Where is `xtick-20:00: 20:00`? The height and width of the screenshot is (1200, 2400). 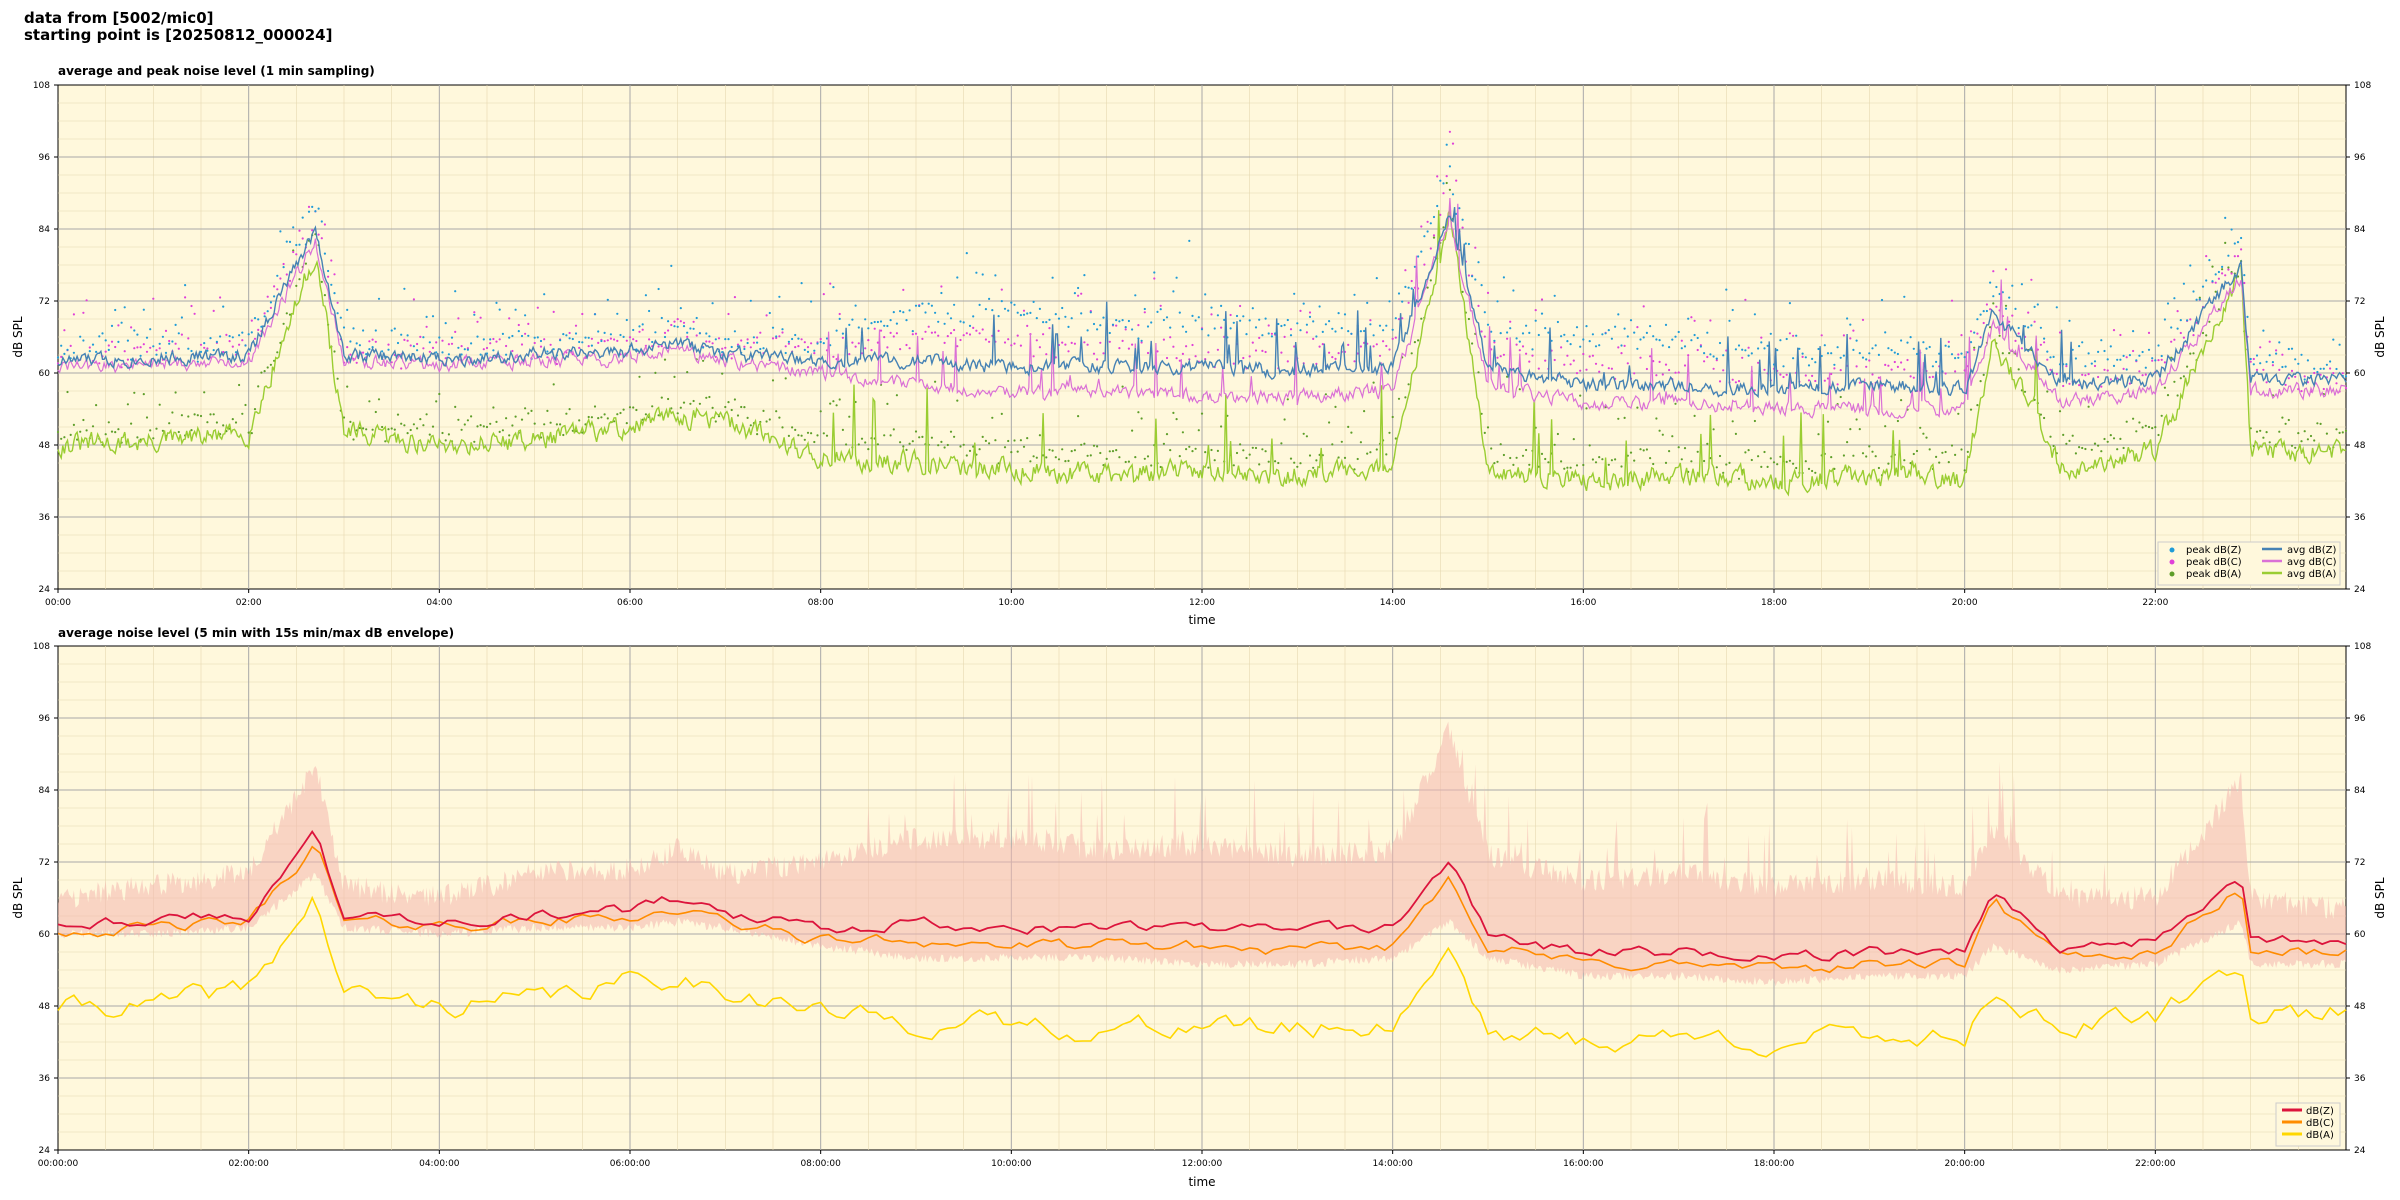
xtick-20:00: 20:00 is located at coordinates (1965, 603).